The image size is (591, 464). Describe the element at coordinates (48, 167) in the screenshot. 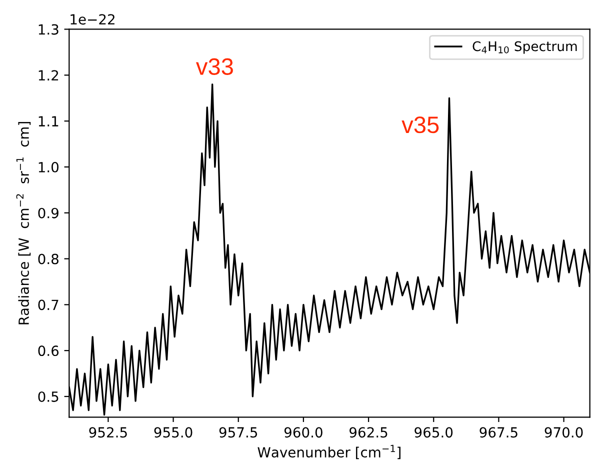

I see `y-tick-label: 1.0` at that location.